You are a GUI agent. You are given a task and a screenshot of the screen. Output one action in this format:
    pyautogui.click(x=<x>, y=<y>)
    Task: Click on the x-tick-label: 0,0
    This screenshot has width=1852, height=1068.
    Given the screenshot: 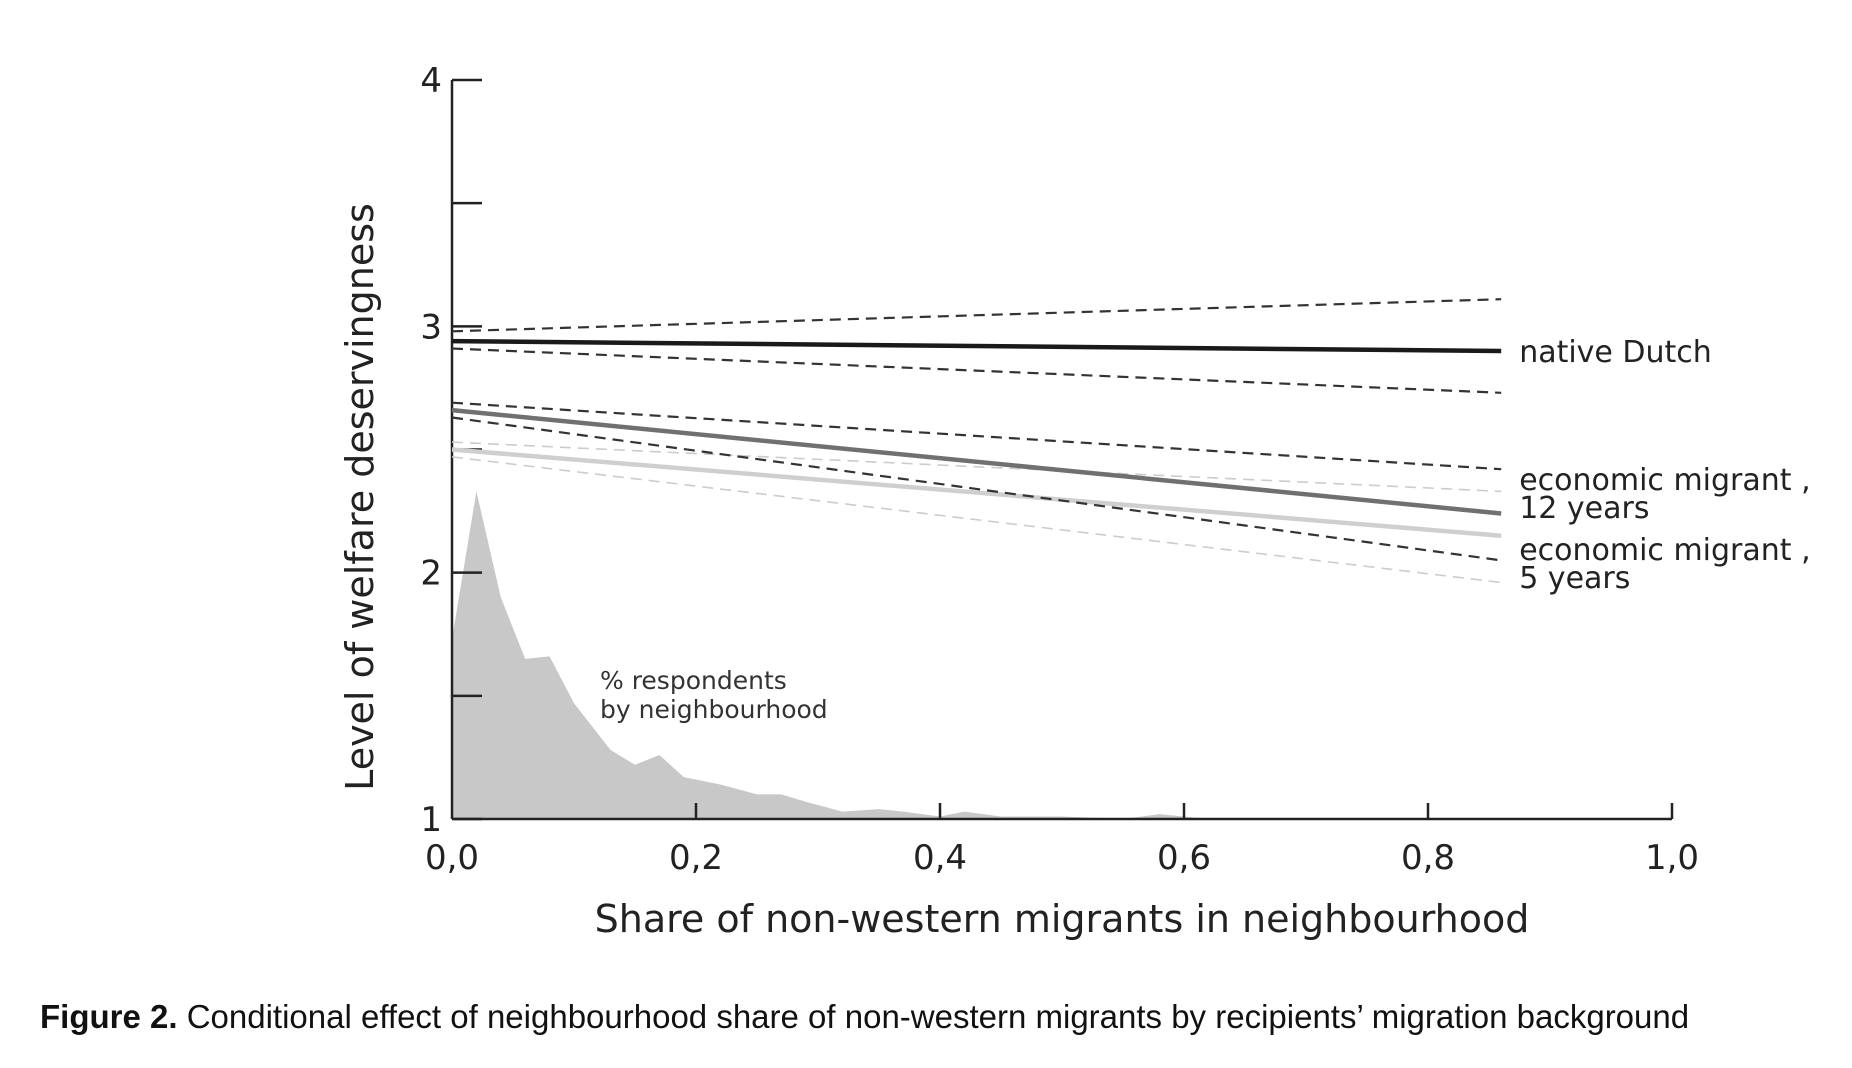 What is the action you would take?
    pyautogui.click(x=452, y=858)
    